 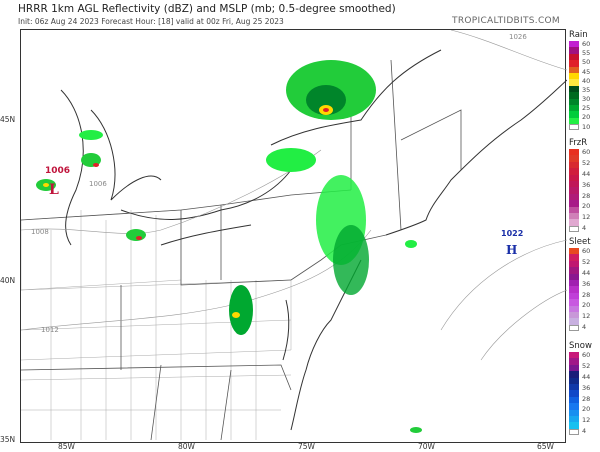 What do you see at coordinates (586, 62) in the screenshot?
I see `legend-level: 50` at bounding box center [586, 62].